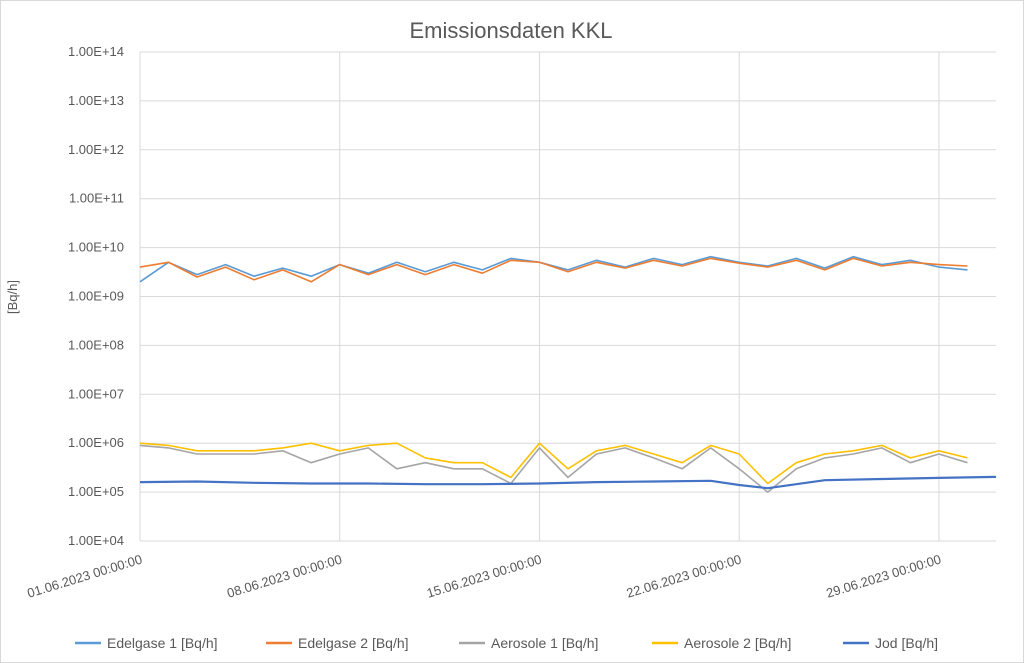 This screenshot has width=1024, height=663. What do you see at coordinates (906, 643) in the screenshot?
I see `legend-label-jod: Jod [Bq/h]` at bounding box center [906, 643].